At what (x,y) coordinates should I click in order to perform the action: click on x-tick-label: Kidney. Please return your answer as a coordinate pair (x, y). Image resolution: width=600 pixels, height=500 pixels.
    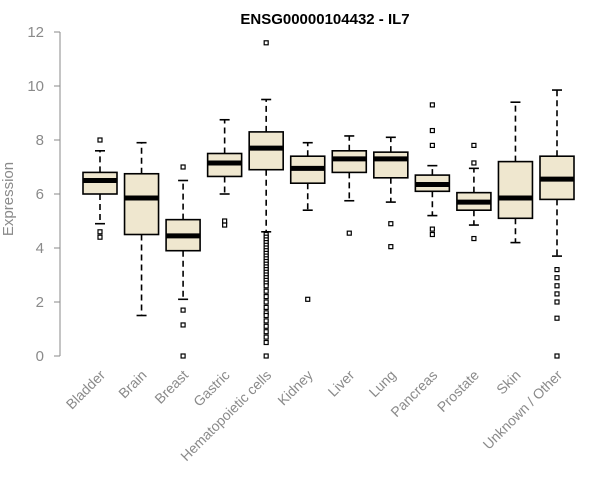
    Looking at the image, I should click on (295, 388).